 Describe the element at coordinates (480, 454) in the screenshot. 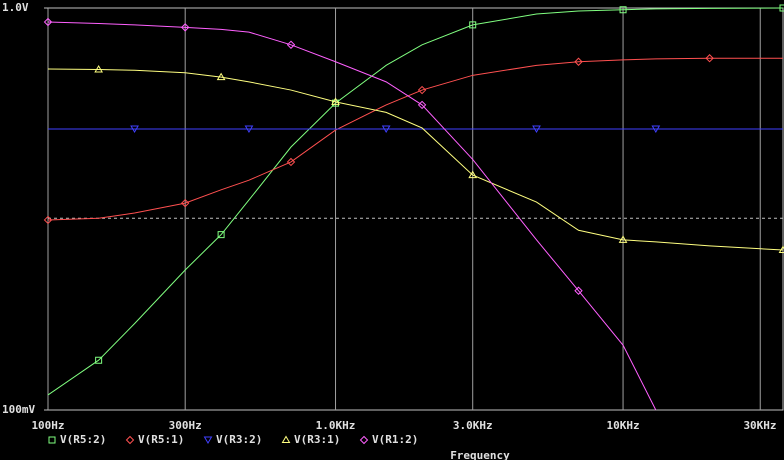

I see `x-axis-label: Frequency` at that location.